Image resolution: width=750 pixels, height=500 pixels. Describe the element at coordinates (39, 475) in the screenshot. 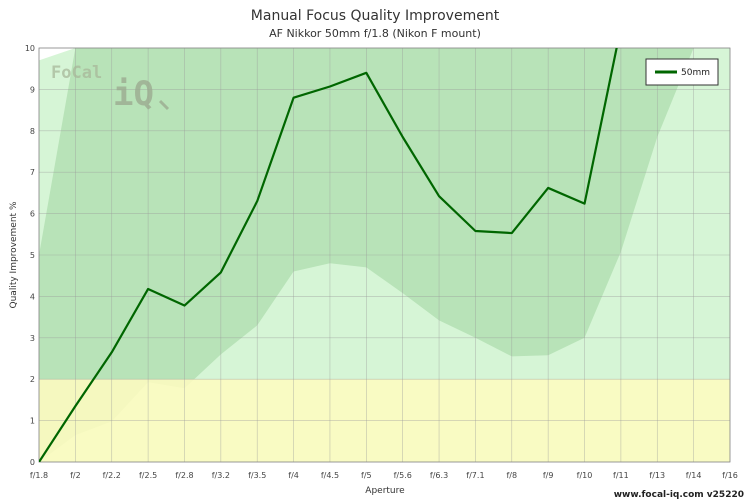

I see `x-tick-label: f/1.8` at that location.